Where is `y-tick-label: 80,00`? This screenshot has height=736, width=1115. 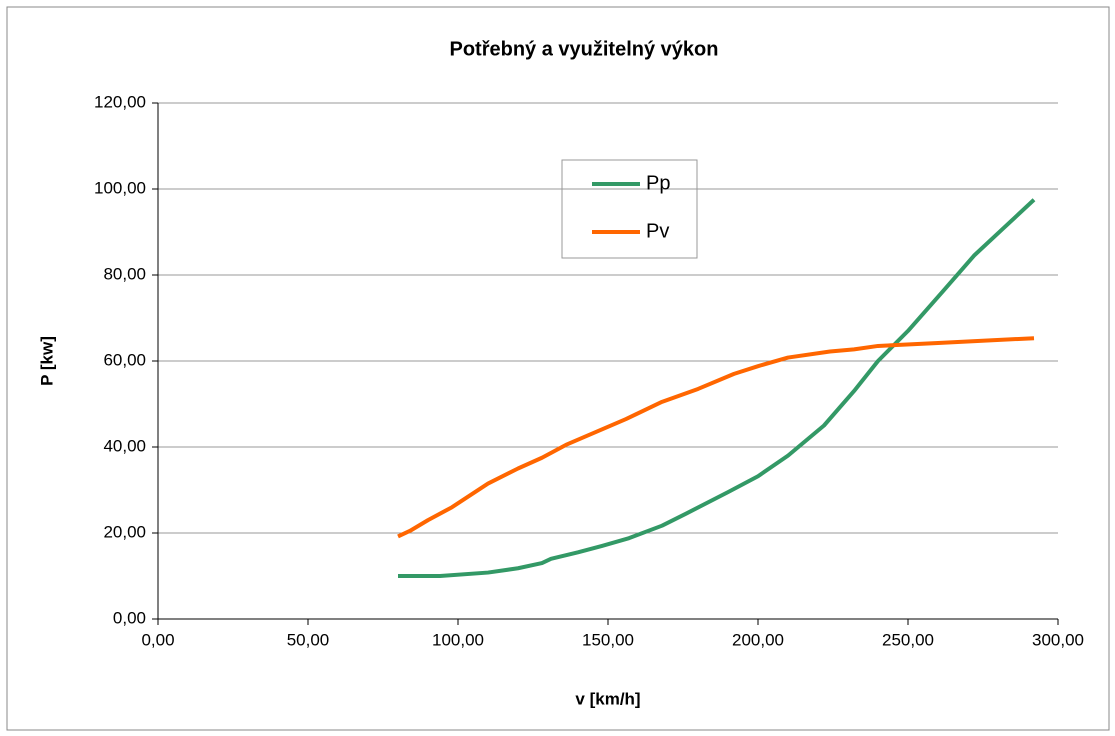 y-tick-label: 80,00 is located at coordinates (124, 273).